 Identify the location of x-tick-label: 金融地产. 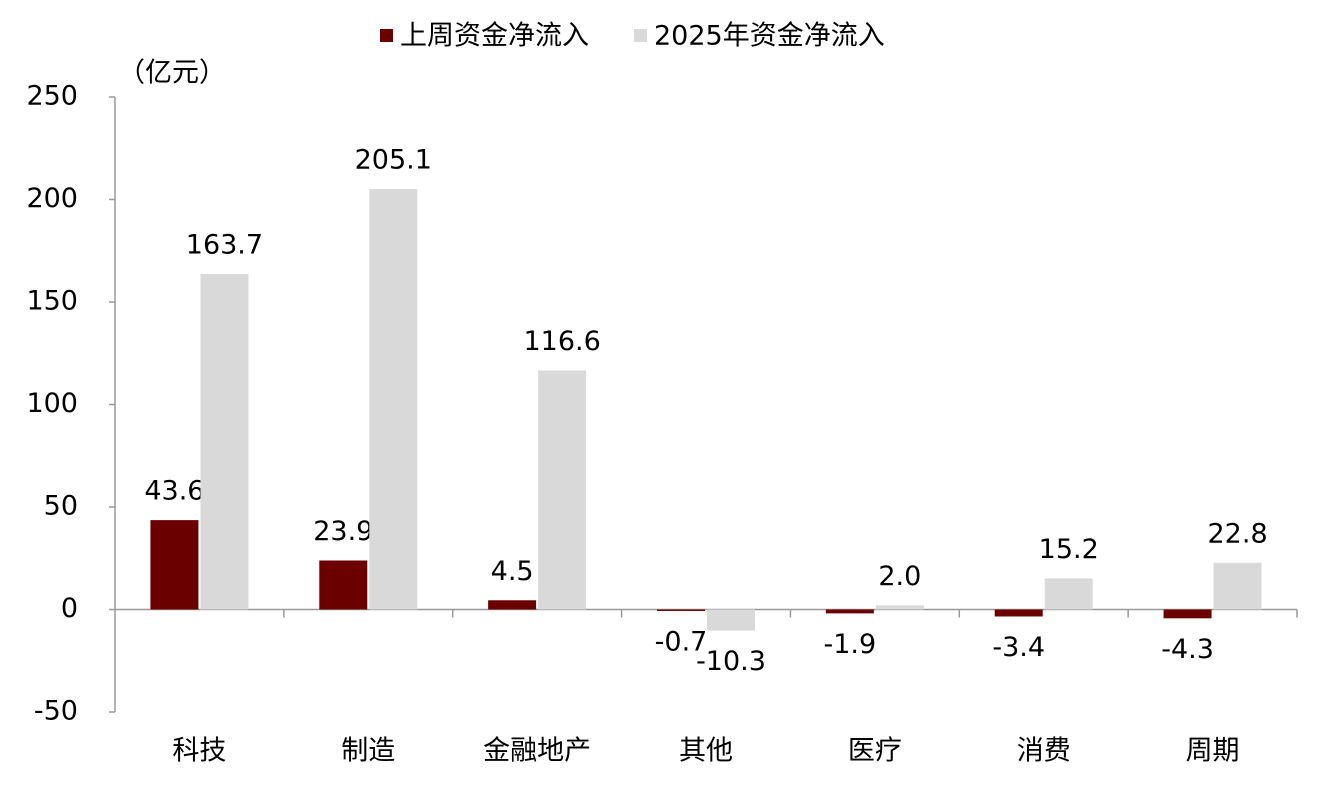
(537, 751).